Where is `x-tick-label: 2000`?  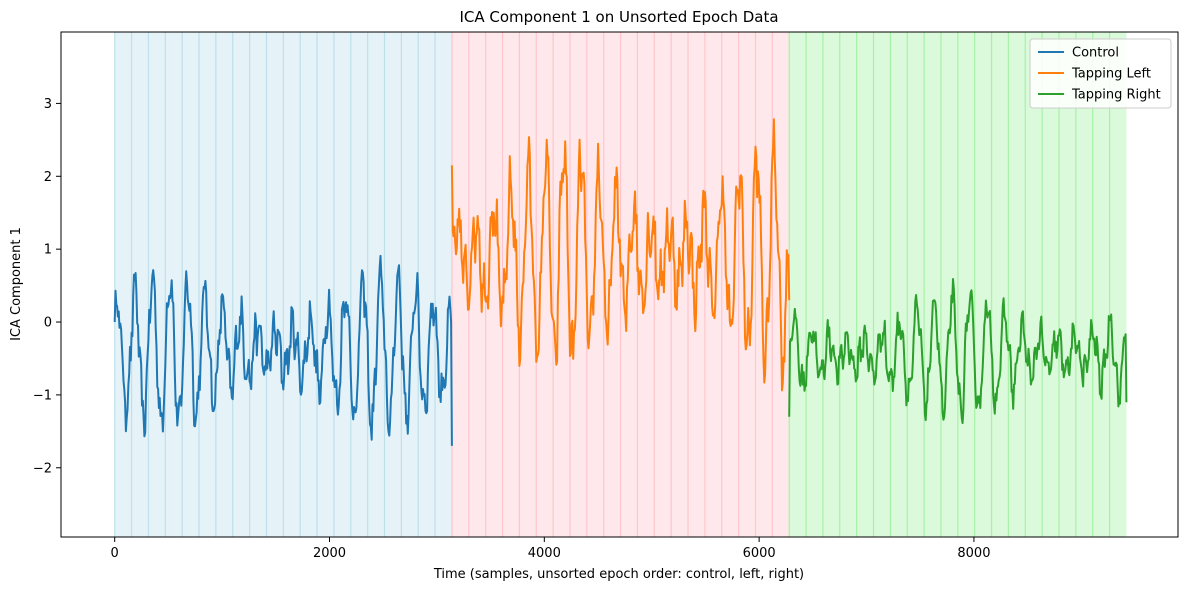
x-tick-label: 2000 is located at coordinates (329, 553).